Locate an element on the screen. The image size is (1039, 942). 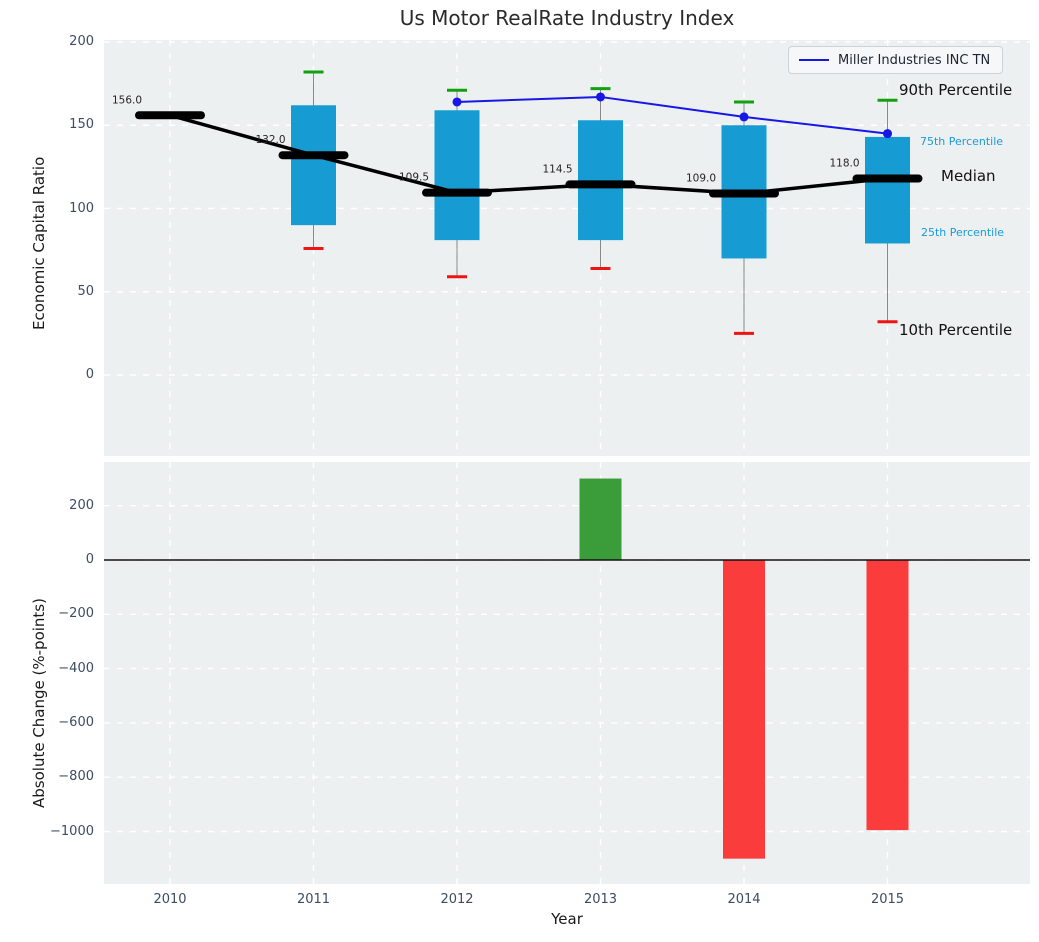
median-value-label: 109.5 is located at coordinates (414, 178).